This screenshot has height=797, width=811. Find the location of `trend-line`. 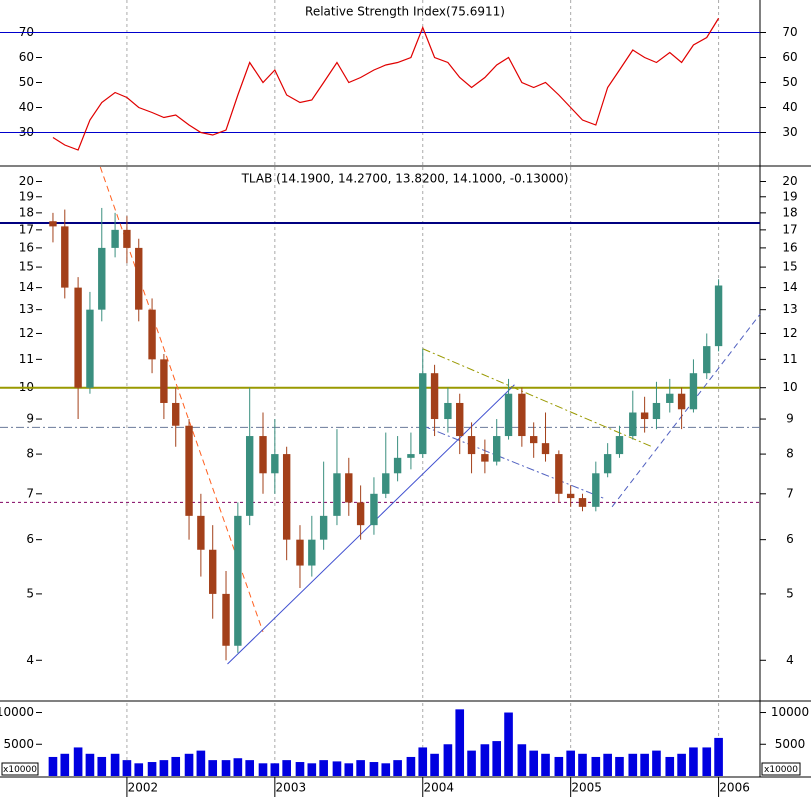

trend-line is located at coordinates (686, 410).